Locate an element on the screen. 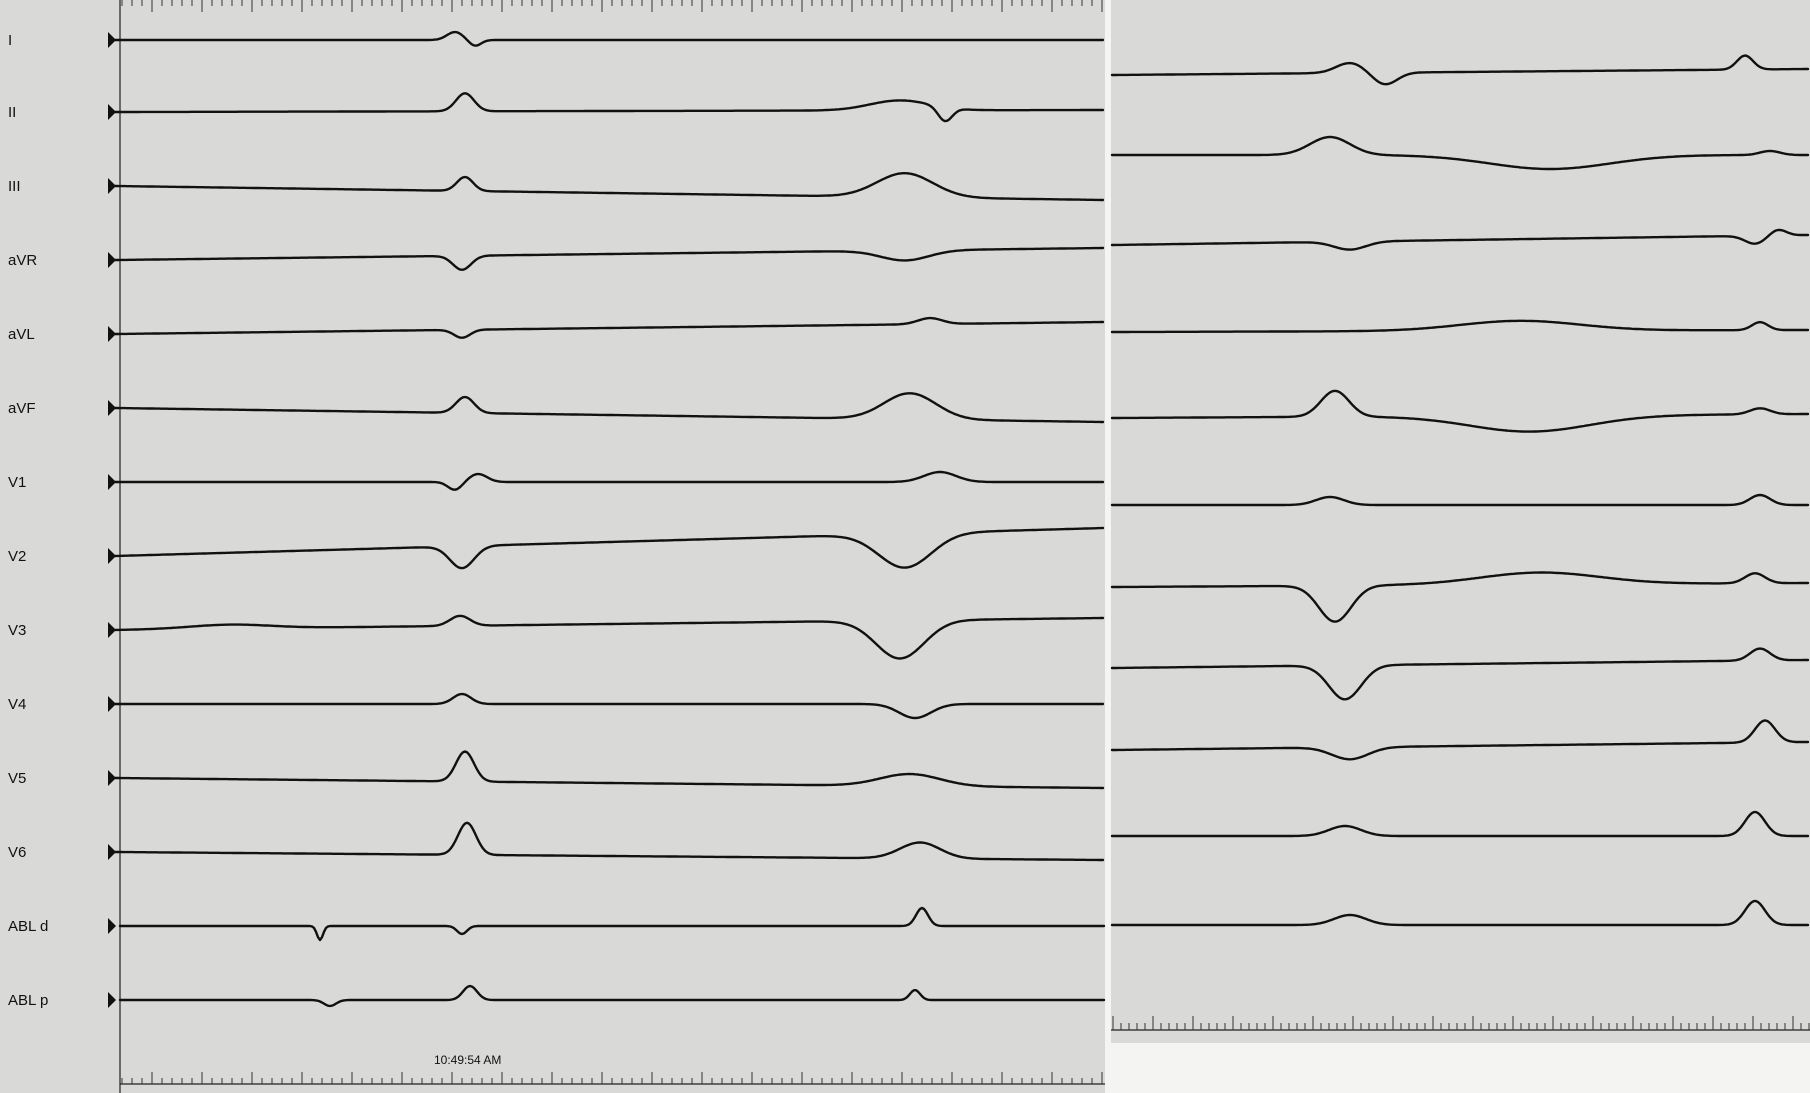  trace-avf-continued is located at coordinates (1460, 500).